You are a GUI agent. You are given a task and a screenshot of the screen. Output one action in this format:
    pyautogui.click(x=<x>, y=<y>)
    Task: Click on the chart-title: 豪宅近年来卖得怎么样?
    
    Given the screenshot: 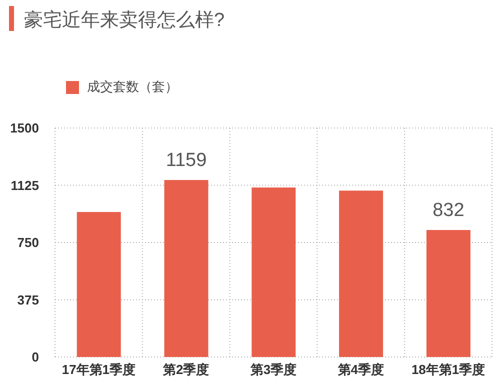 What is the action you would take?
    pyautogui.click(x=124, y=21)
    